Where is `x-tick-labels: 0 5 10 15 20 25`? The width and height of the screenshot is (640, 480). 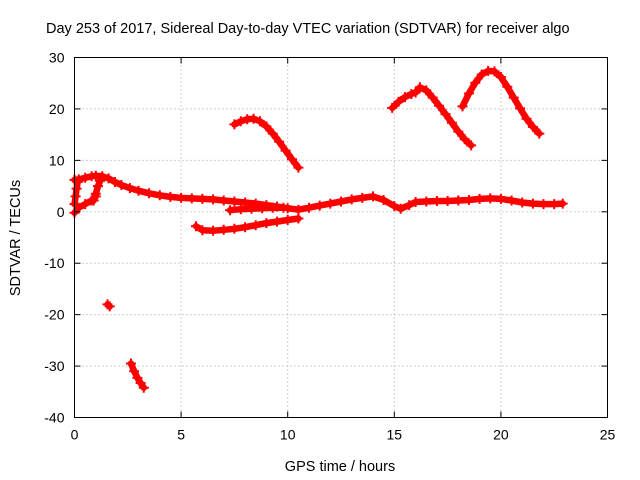 x-tick-labels: 0 5 10 15 20 25 is located at coordinates (343, 435).